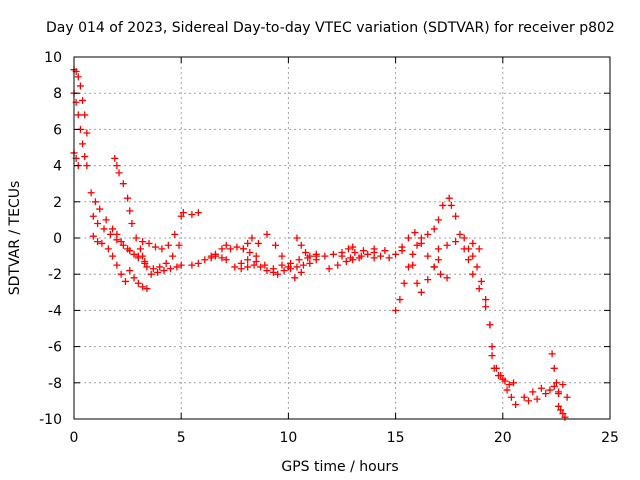 The width and height of the screenshot is (640, 480). Describe the element at coordinates (396, 438) in the screenshot. I see `x-tick-label: 15` at that location.